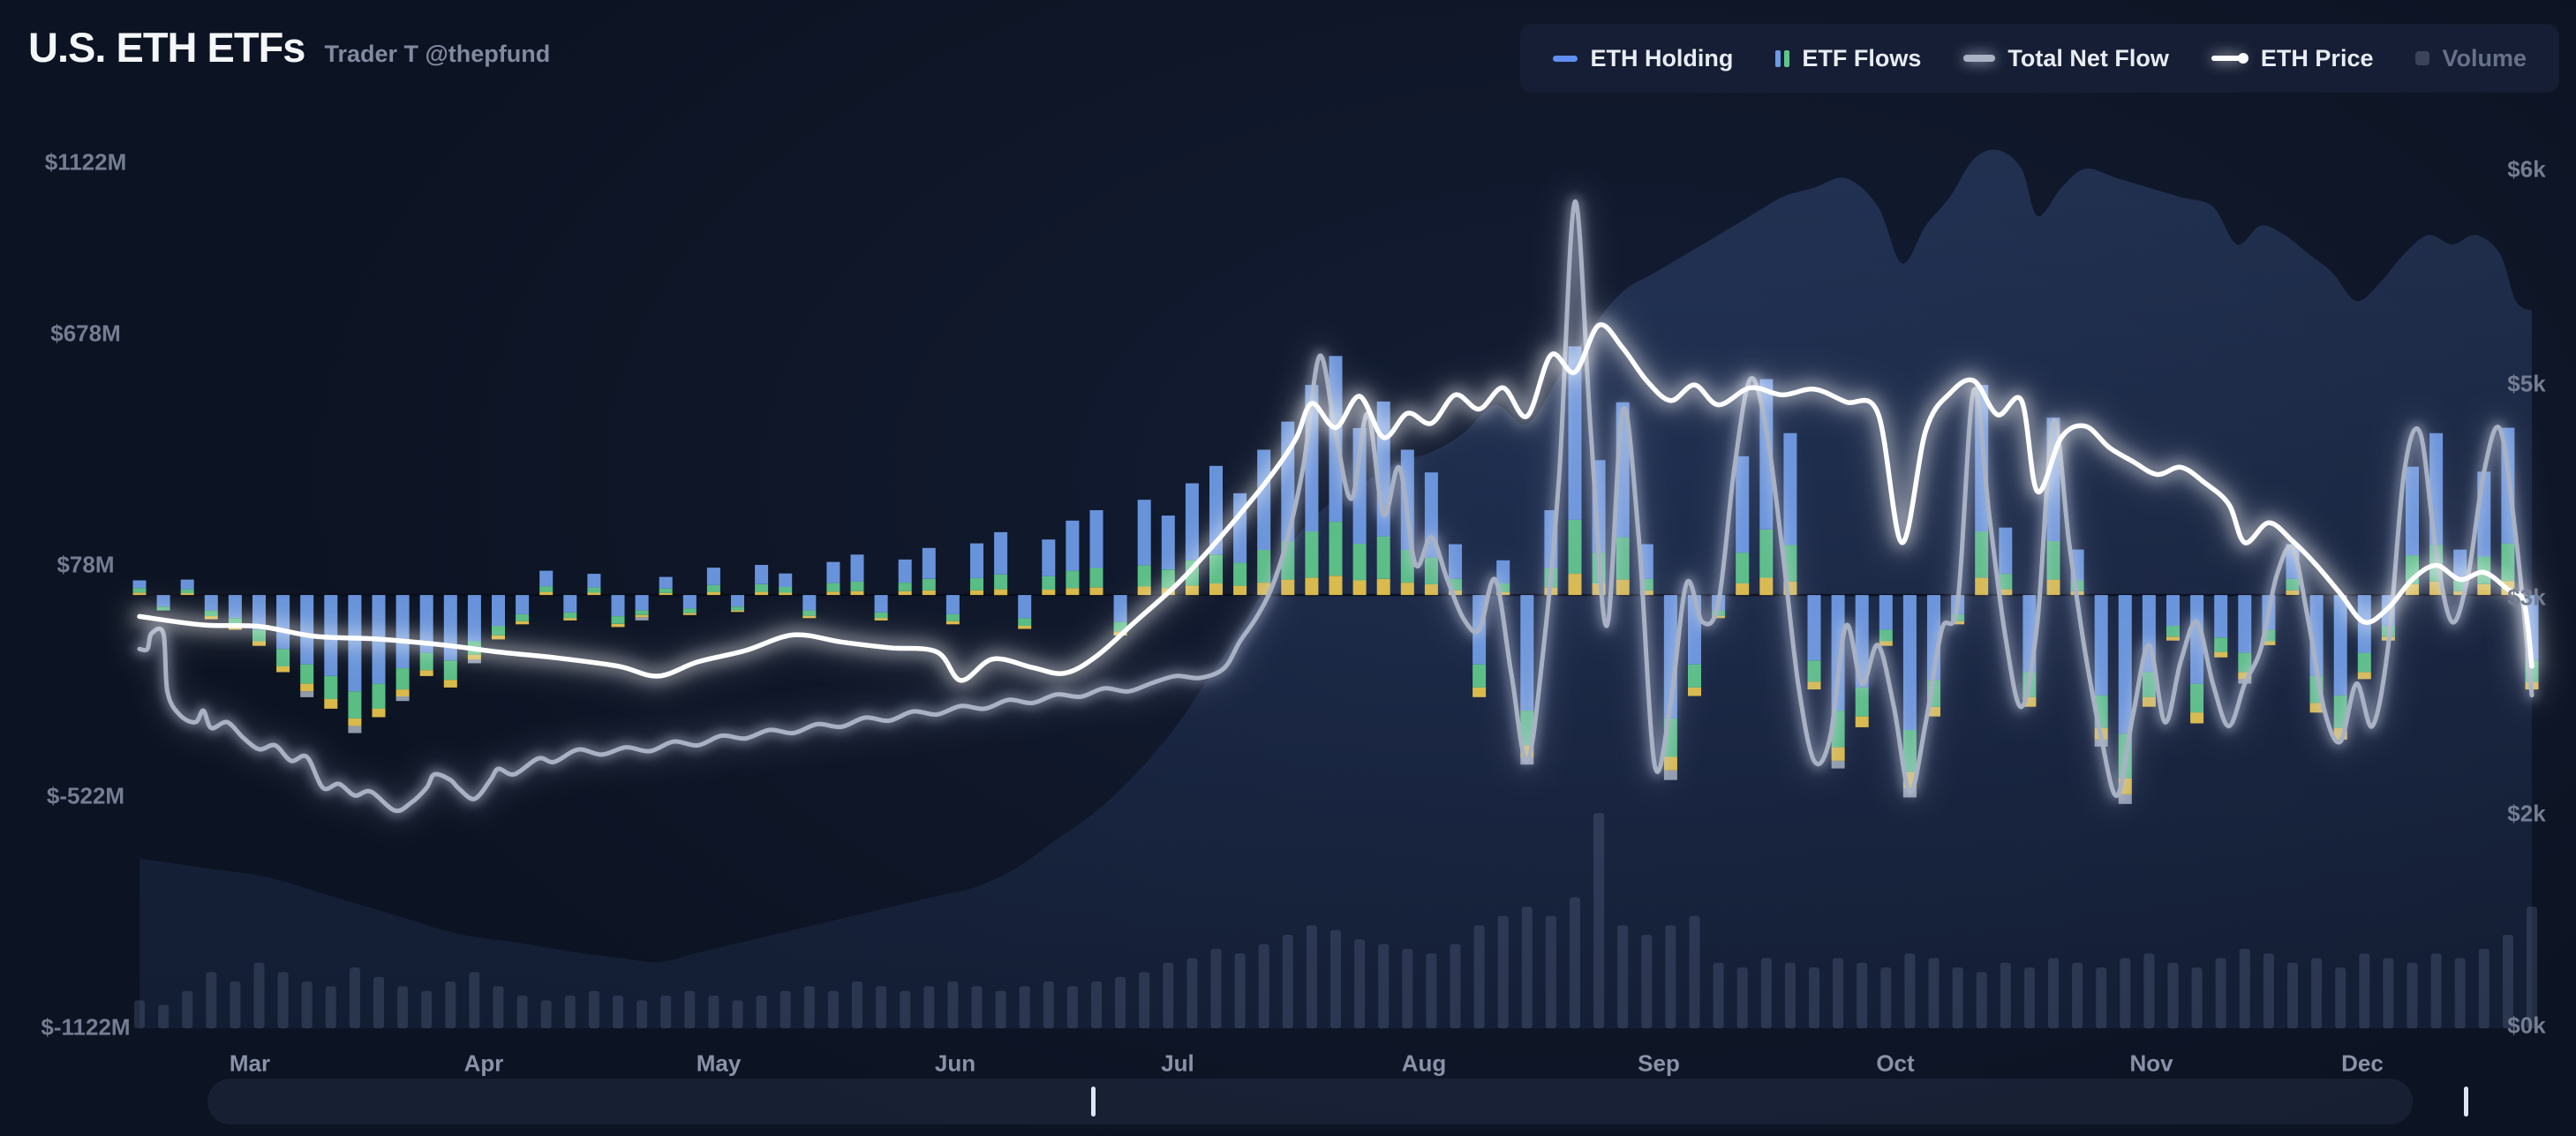 The image size is (2576, 1136). I want to click on y-axis-tick-right: $6k, so click(2527, 169).